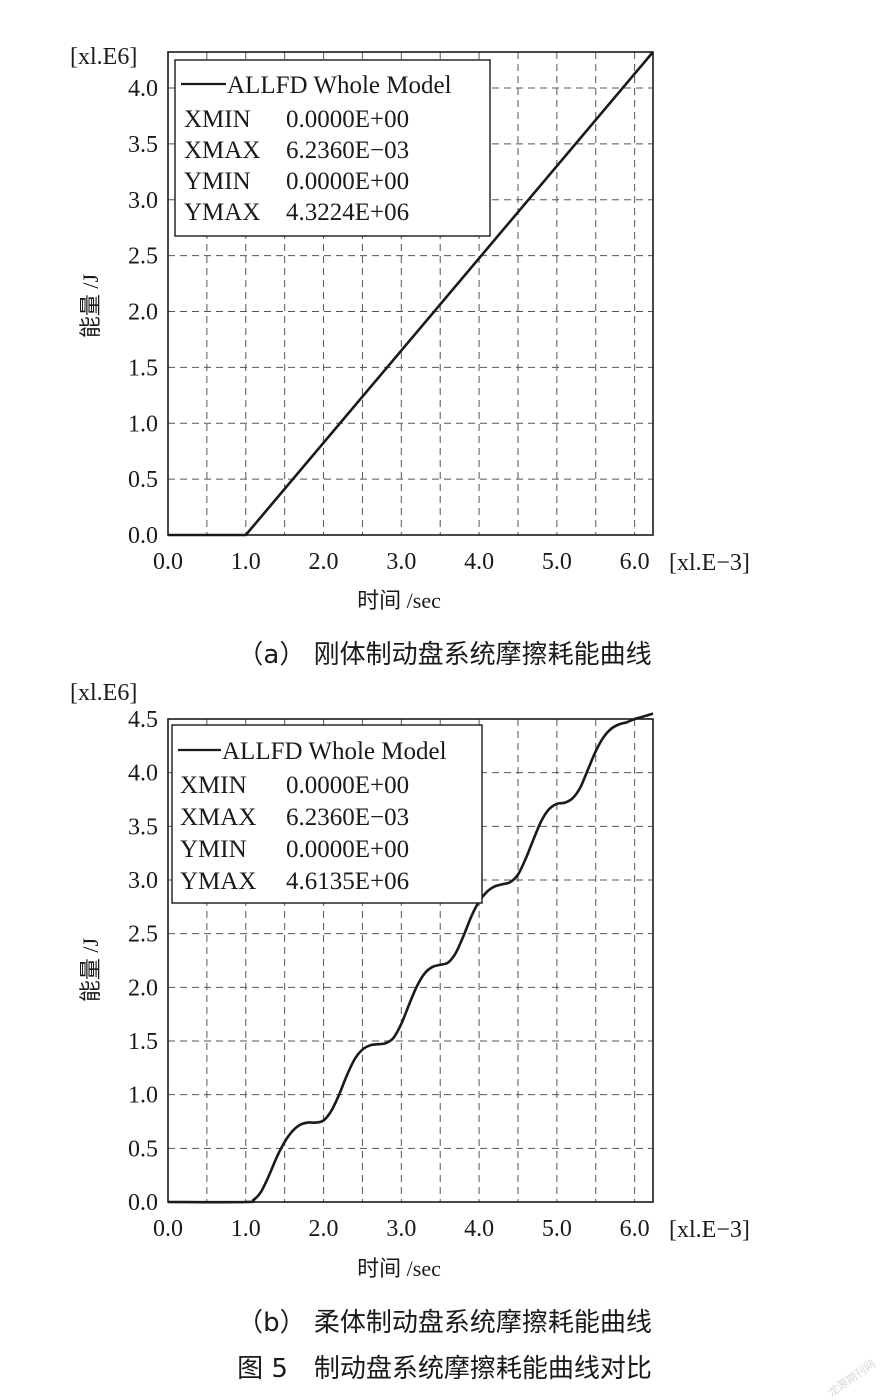 The height and width of the screenshot is (1400, 889). Describe the element at coordinates (143, 720) in the screenshot. I see `y-tick-label: 4.5` at that location.